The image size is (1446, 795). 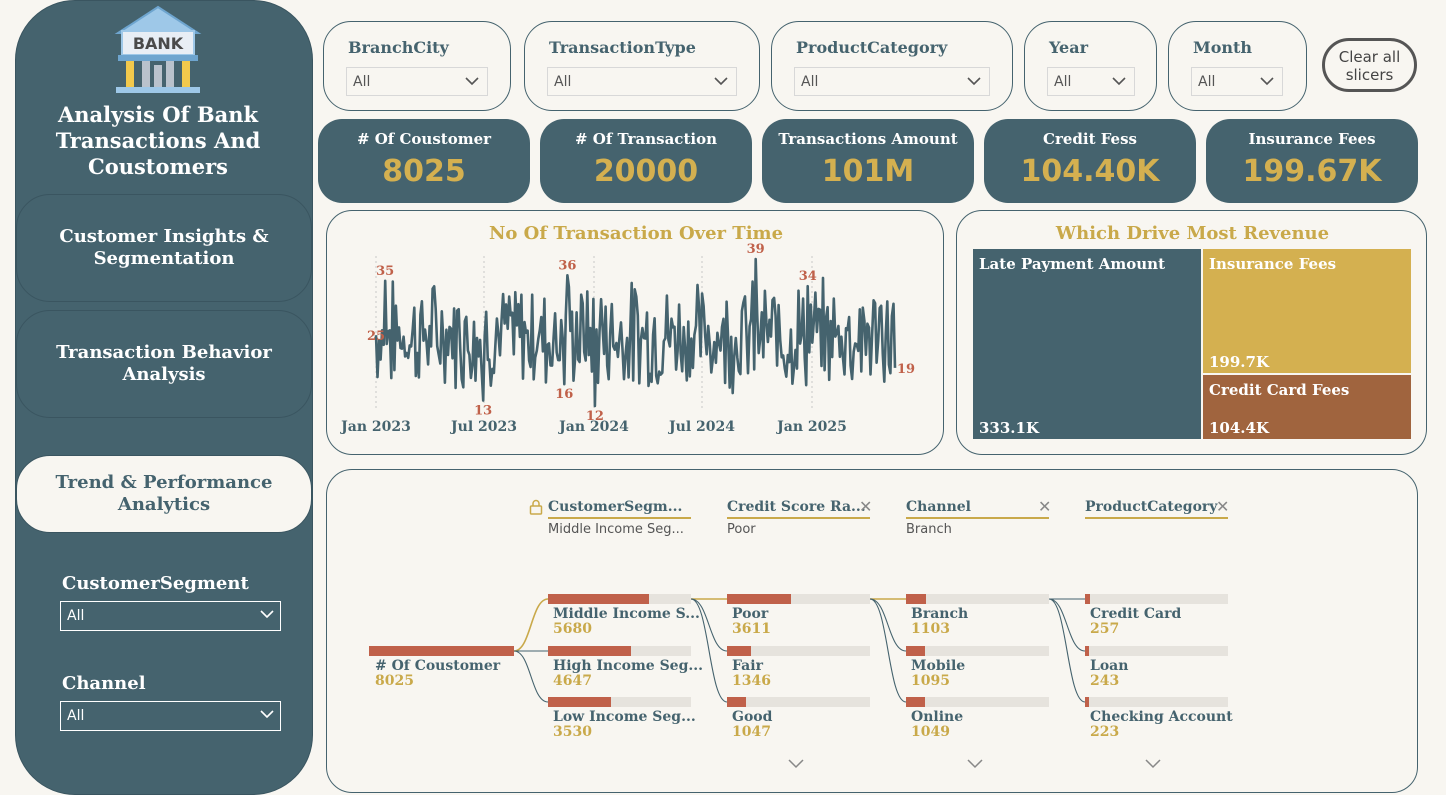 What do you see at coordinates (593, 427) in the screenshot?
I see `x-tick-label: Jan 2024` at bounding box center [593, 427].